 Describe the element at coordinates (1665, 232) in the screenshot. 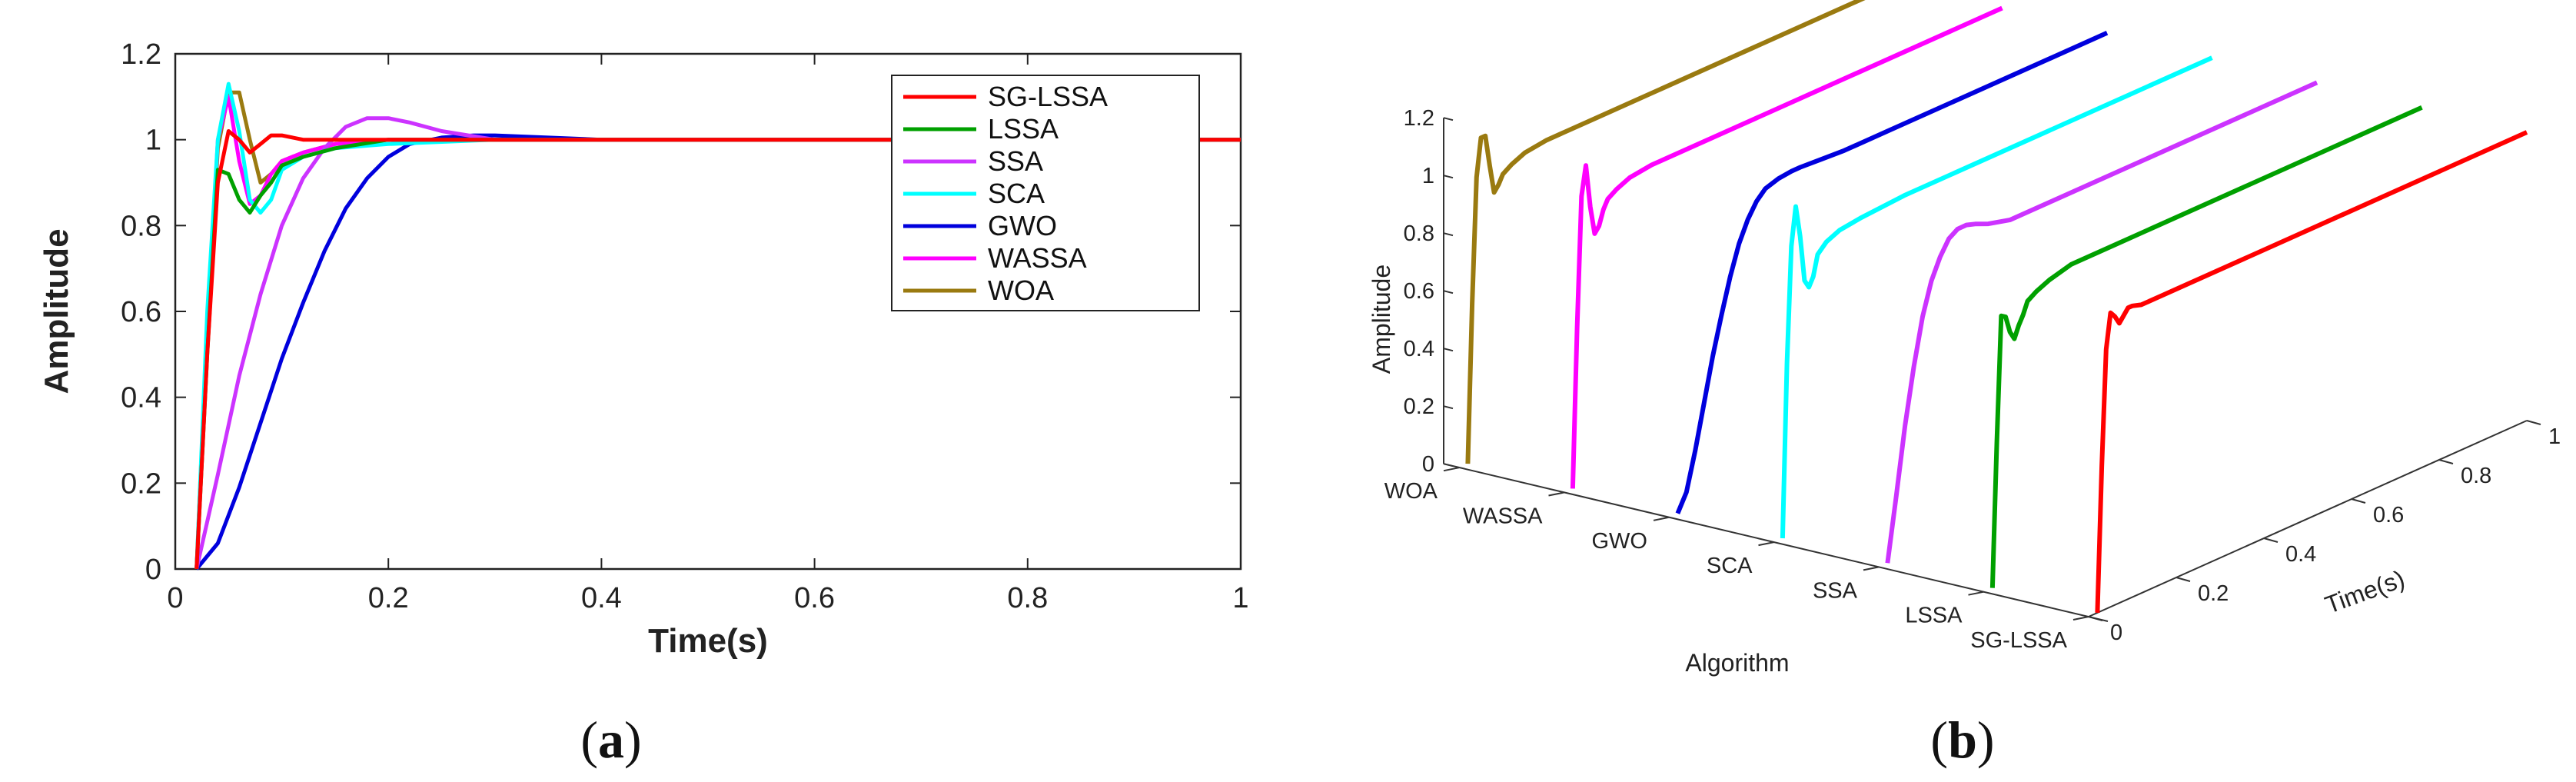

I see `waterfall-line-woa` at that location.